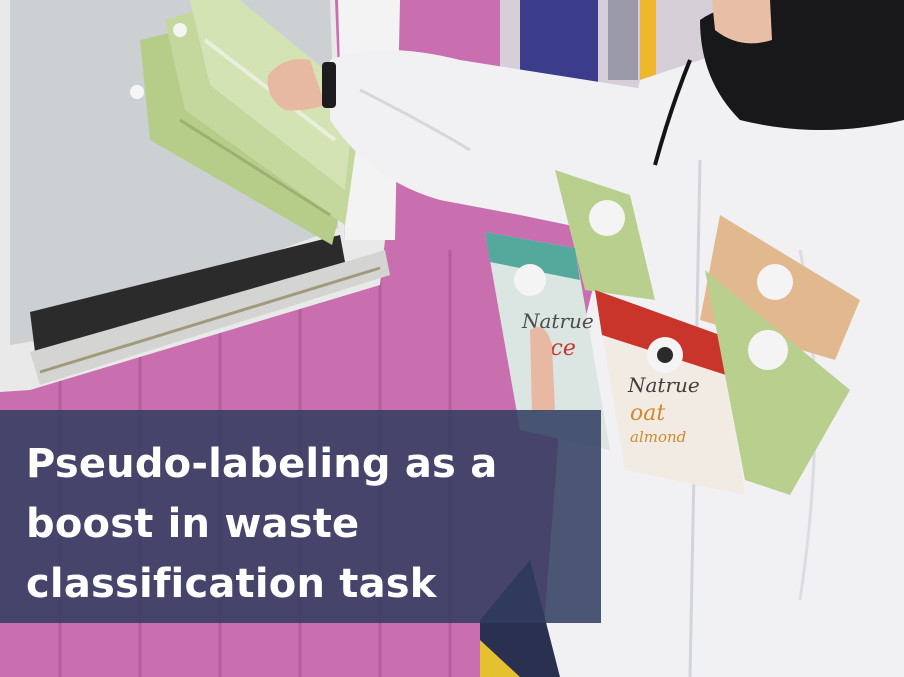  What do you see at coordinates (742, 22) in the screenshot?
I see `chin` at bounding box center [742, 22].